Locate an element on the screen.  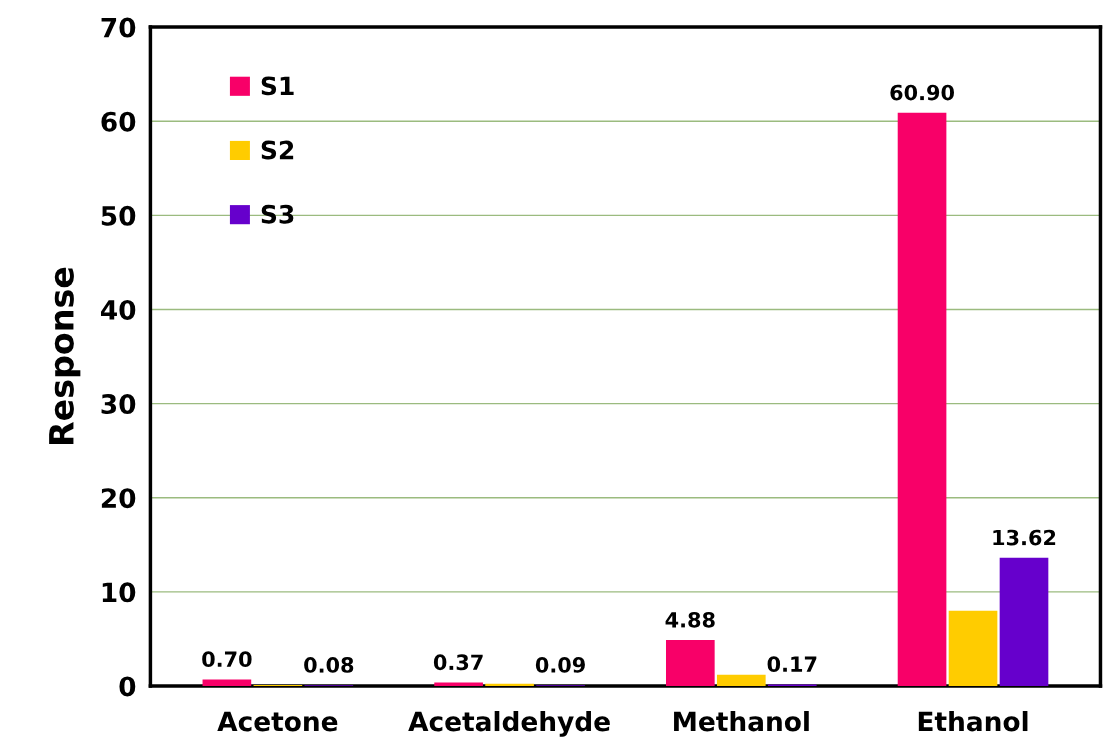
data-label: 0.17 is located at coordinates (792, 664).